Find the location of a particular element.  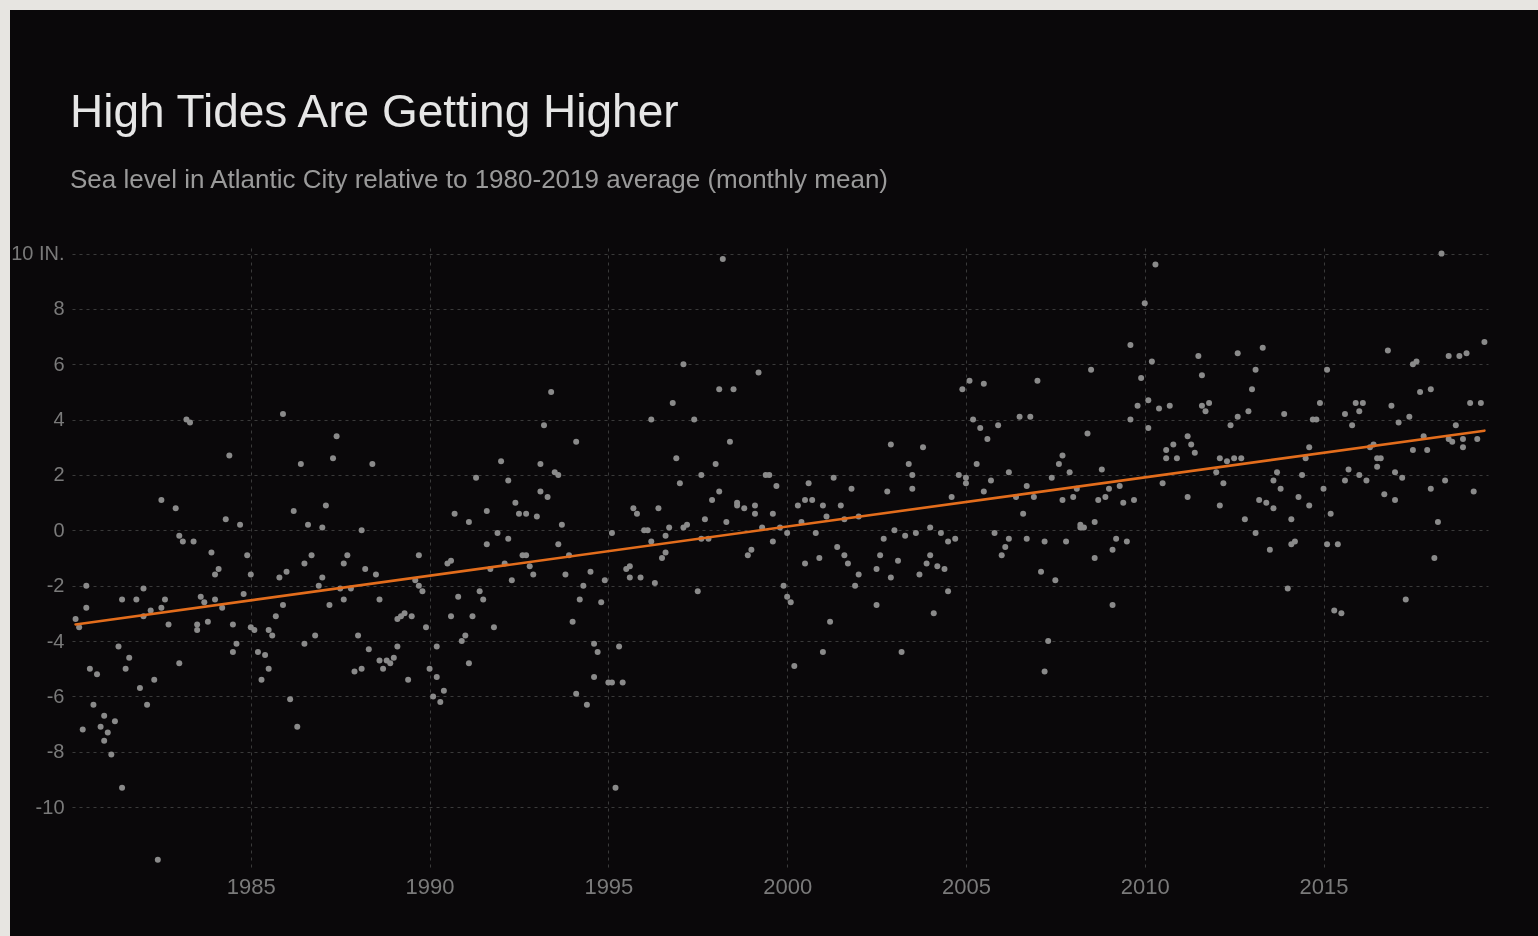

x-tick-label: 1990 is located at coordinates (430, 886).